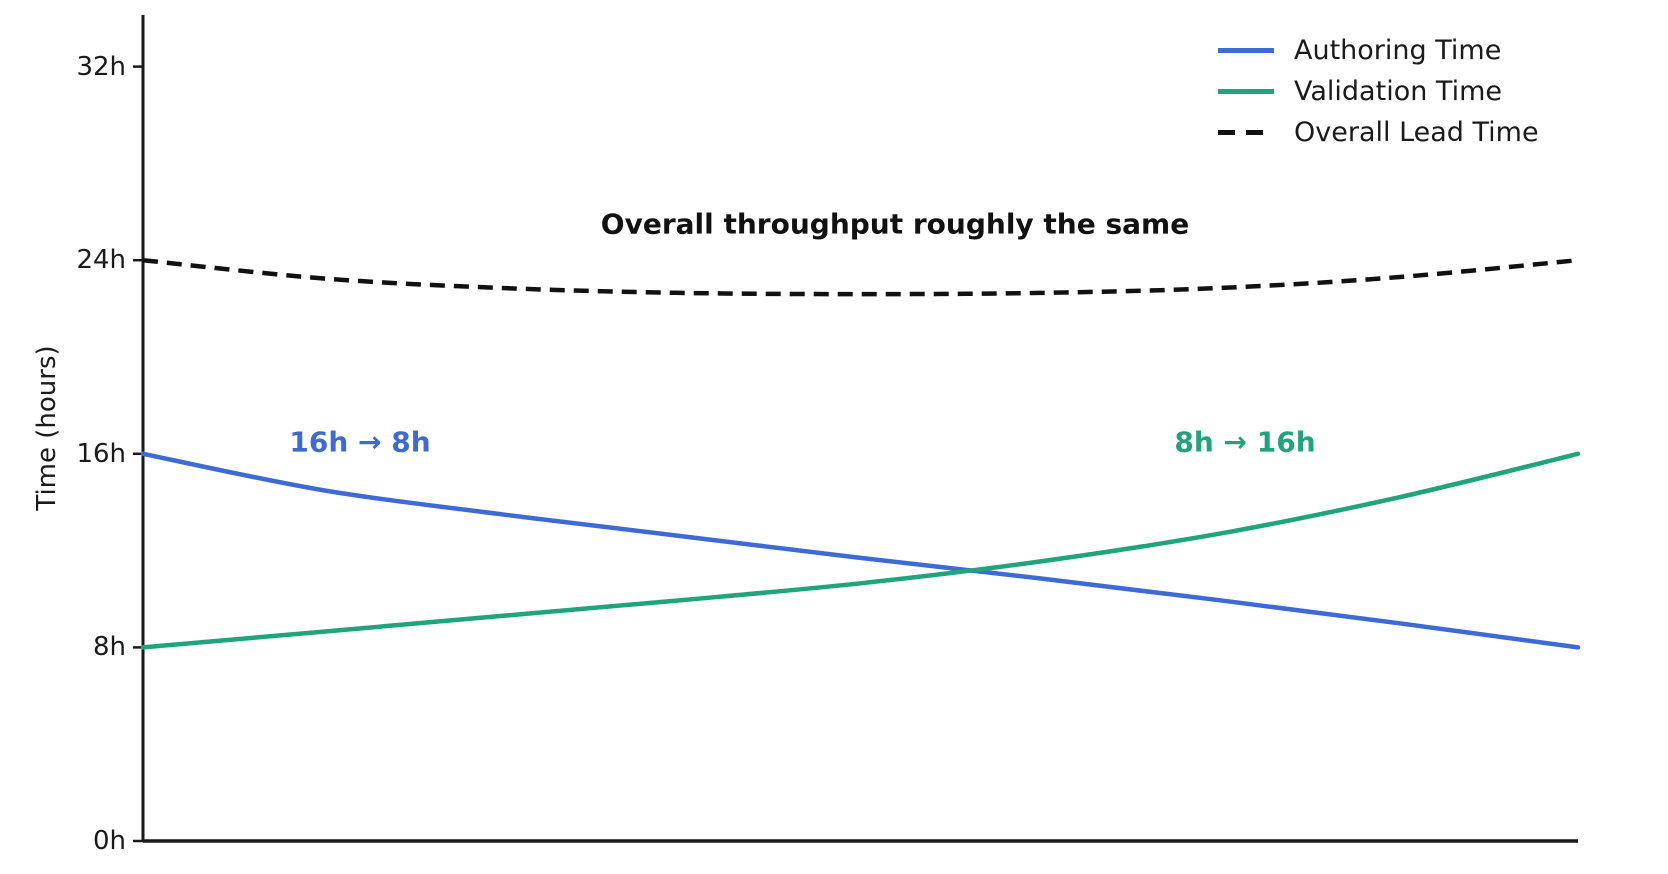 The image size is (1668, 874). What do you see at coordinates (101, 260) in the screenshot?
I see `ytick-label-24h: 24h` at bounding box center [101, 260].